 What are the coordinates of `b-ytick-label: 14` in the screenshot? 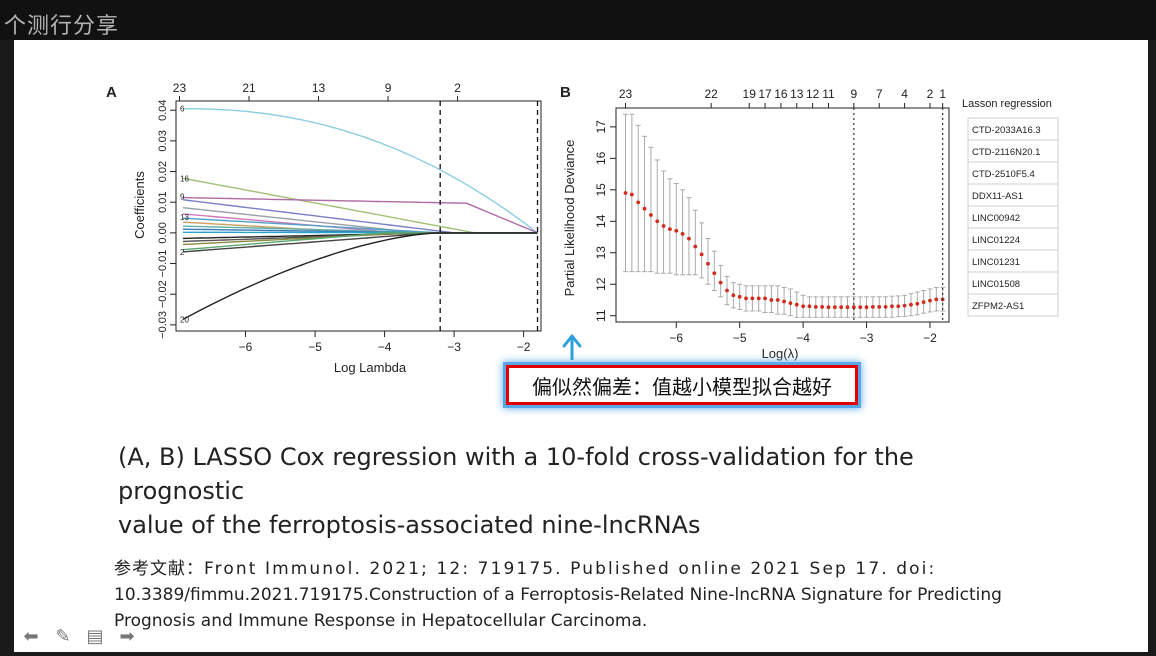 It's located at (601, 221).